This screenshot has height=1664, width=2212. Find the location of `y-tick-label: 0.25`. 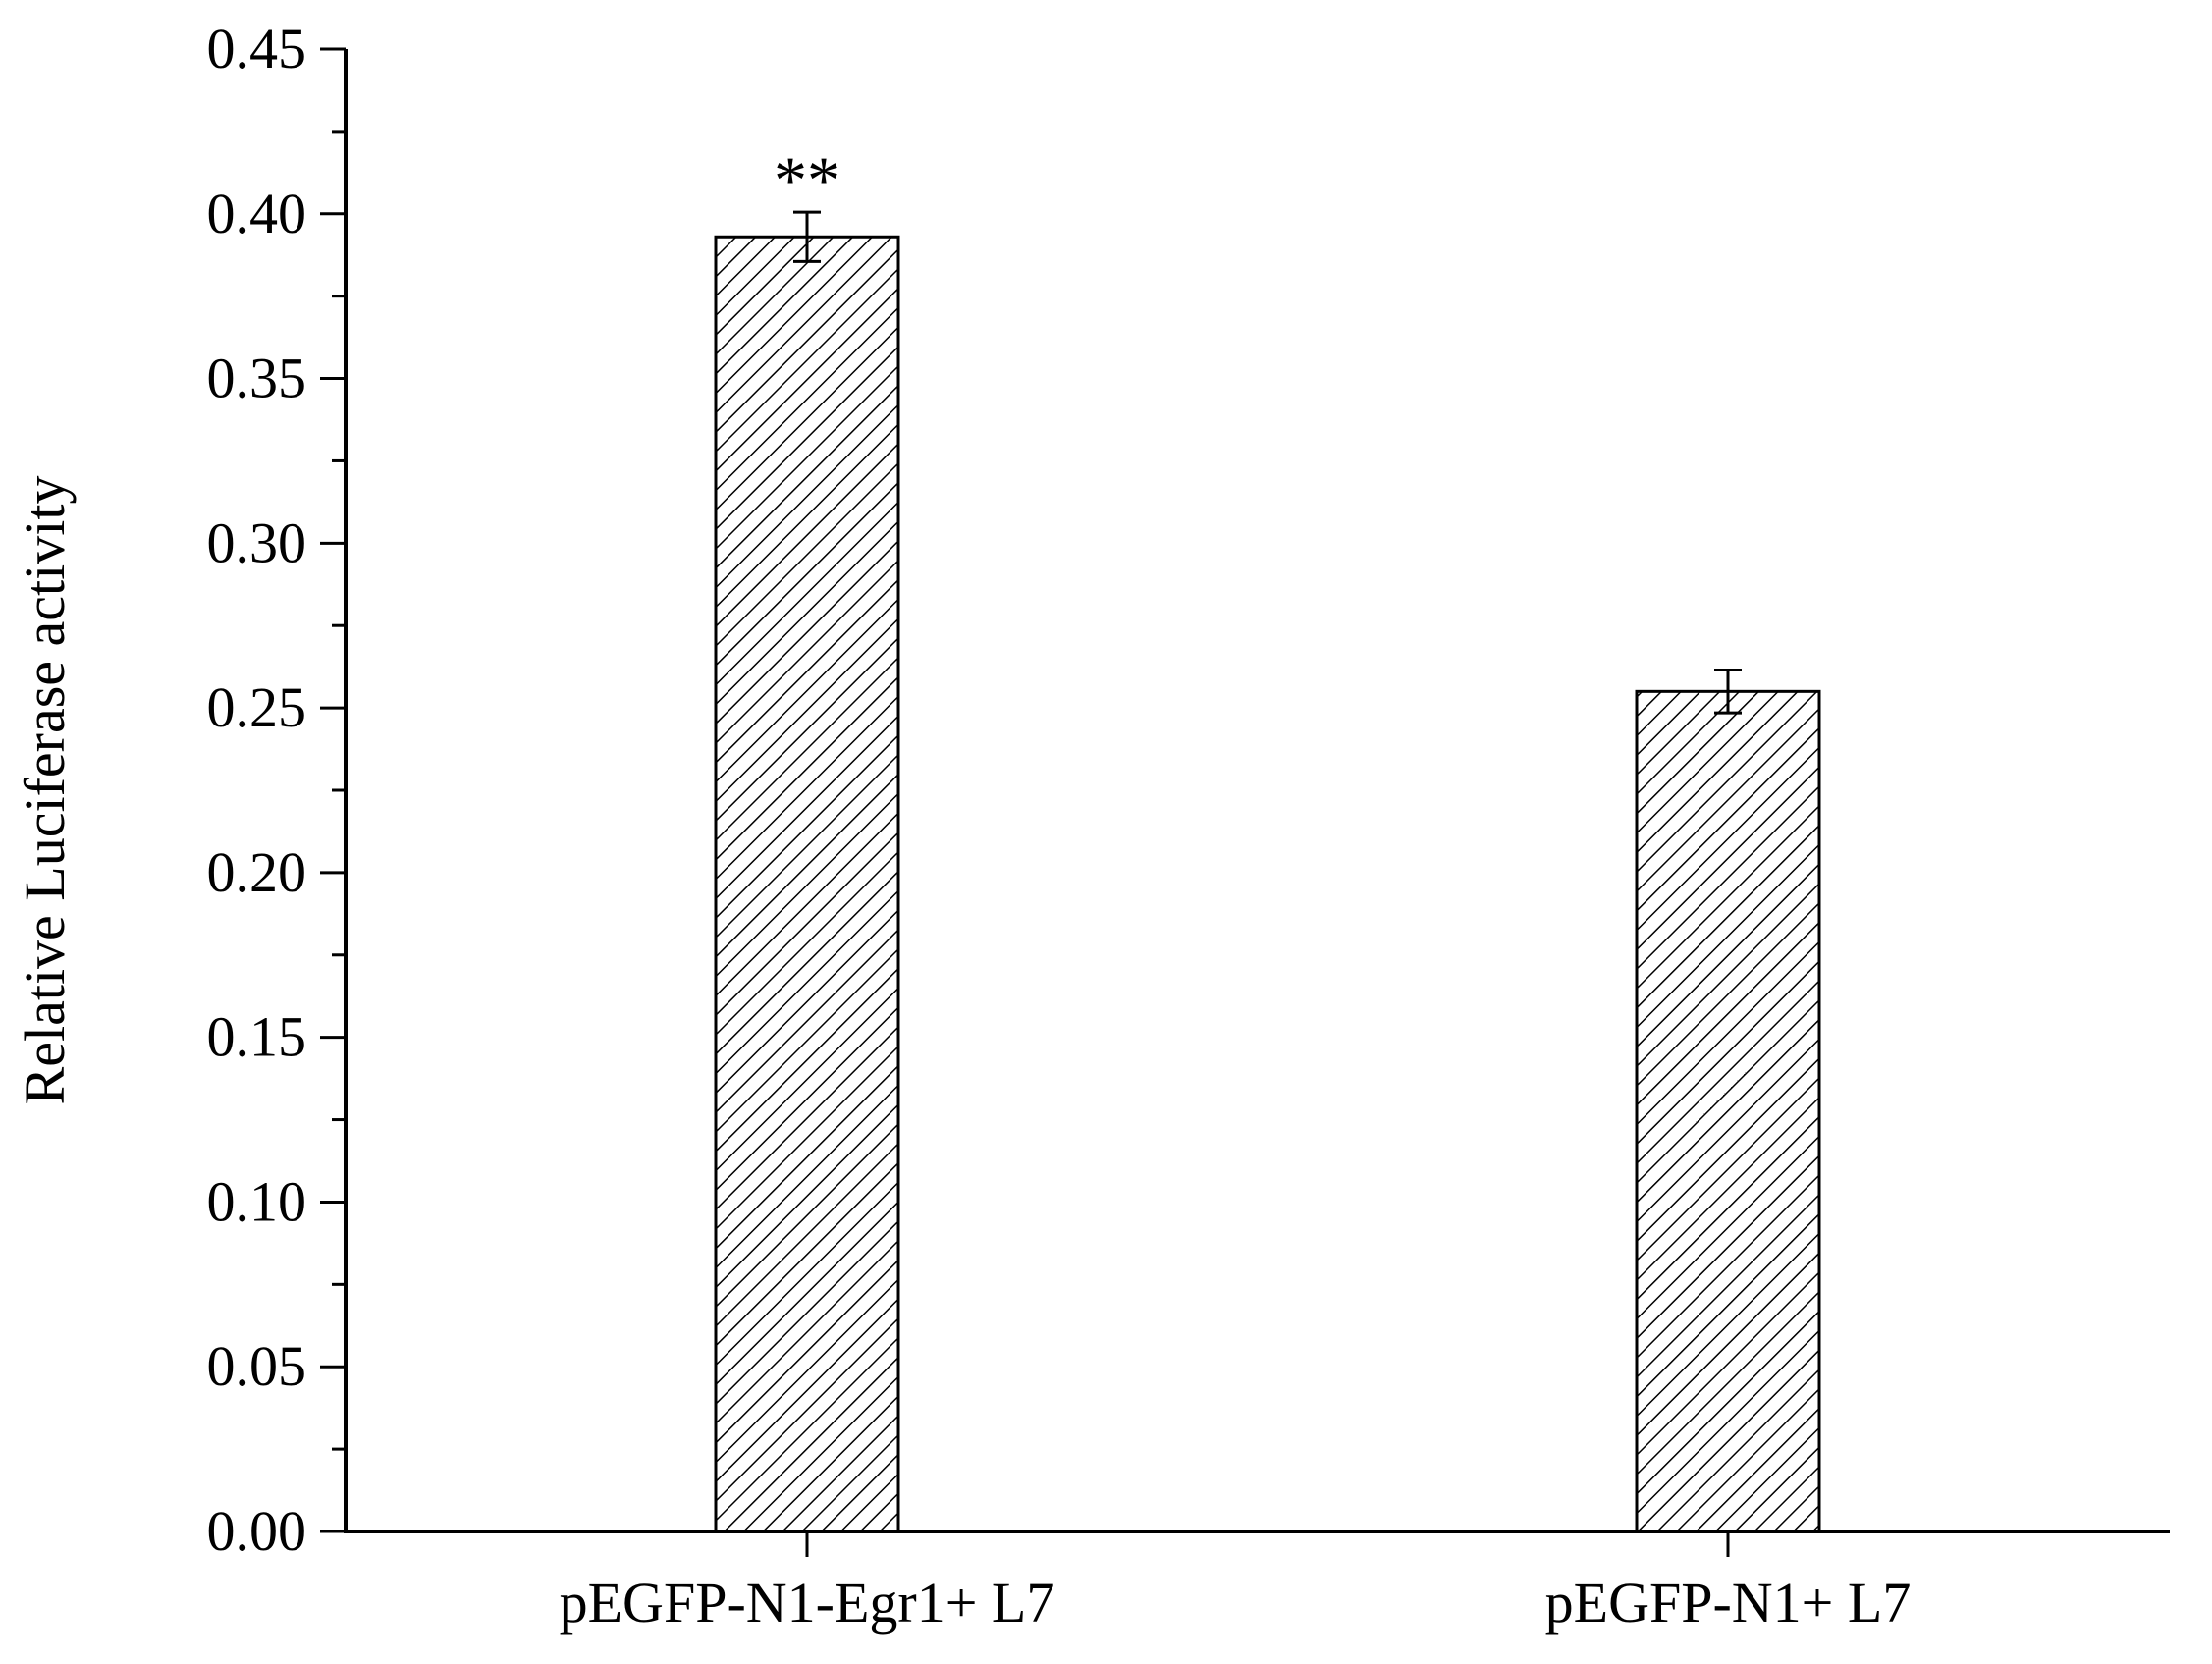

y-tick-label: 0.25 is located at coordinates (257, 707).